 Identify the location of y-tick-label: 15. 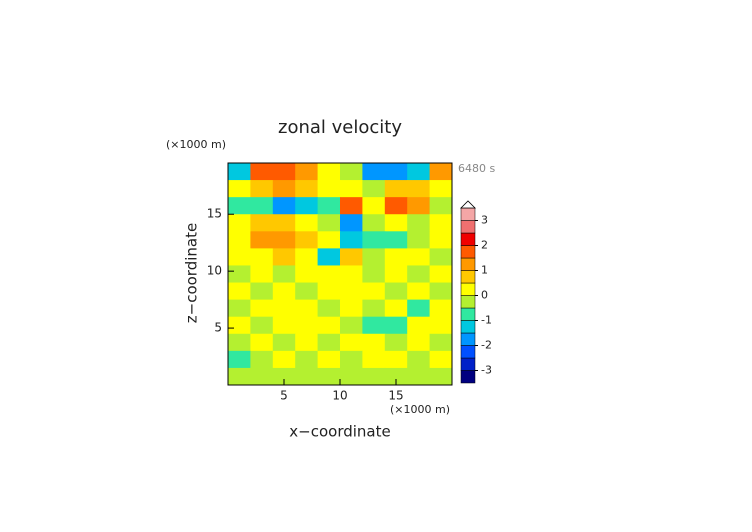
(214, 214).